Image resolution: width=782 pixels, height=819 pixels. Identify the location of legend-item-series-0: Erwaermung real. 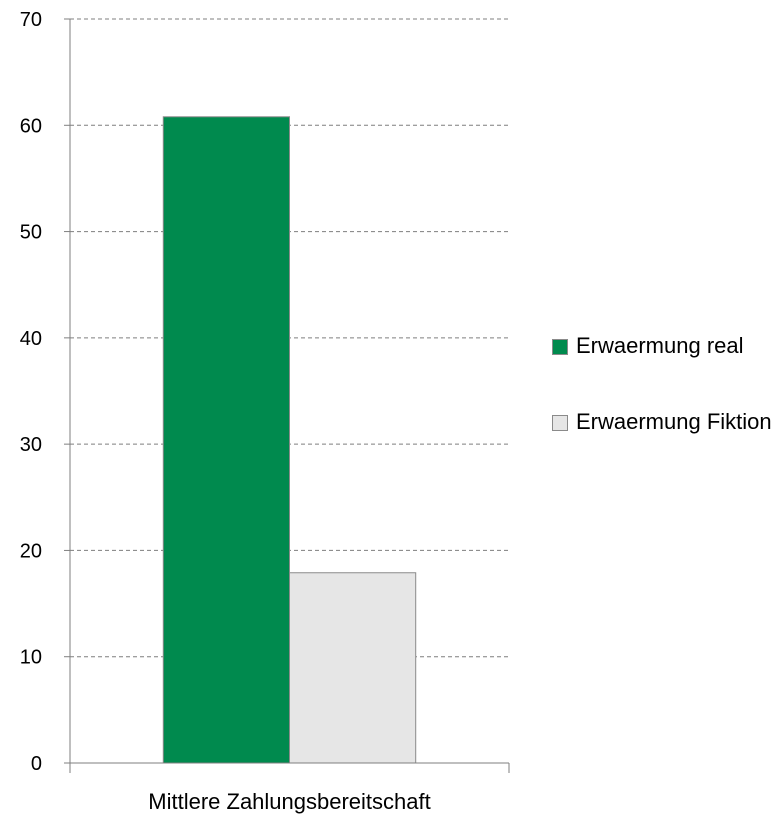
(667, 352).